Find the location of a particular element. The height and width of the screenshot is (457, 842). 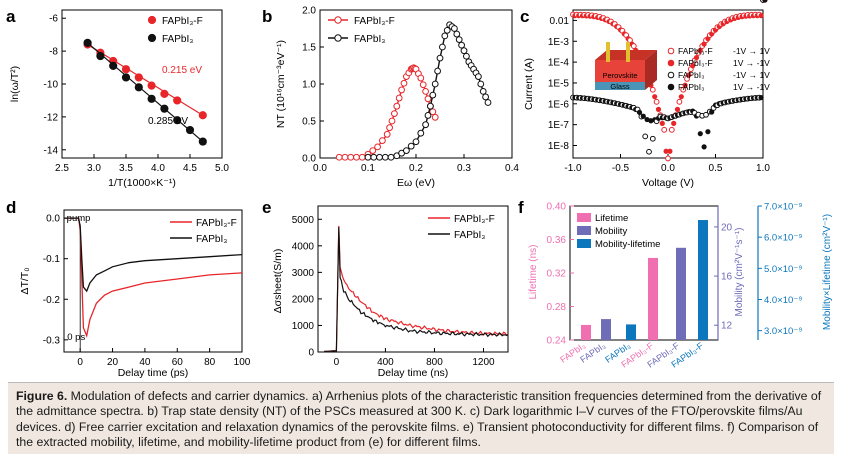

panel-c-inset-perovskite is located at coordinates (620, 71).